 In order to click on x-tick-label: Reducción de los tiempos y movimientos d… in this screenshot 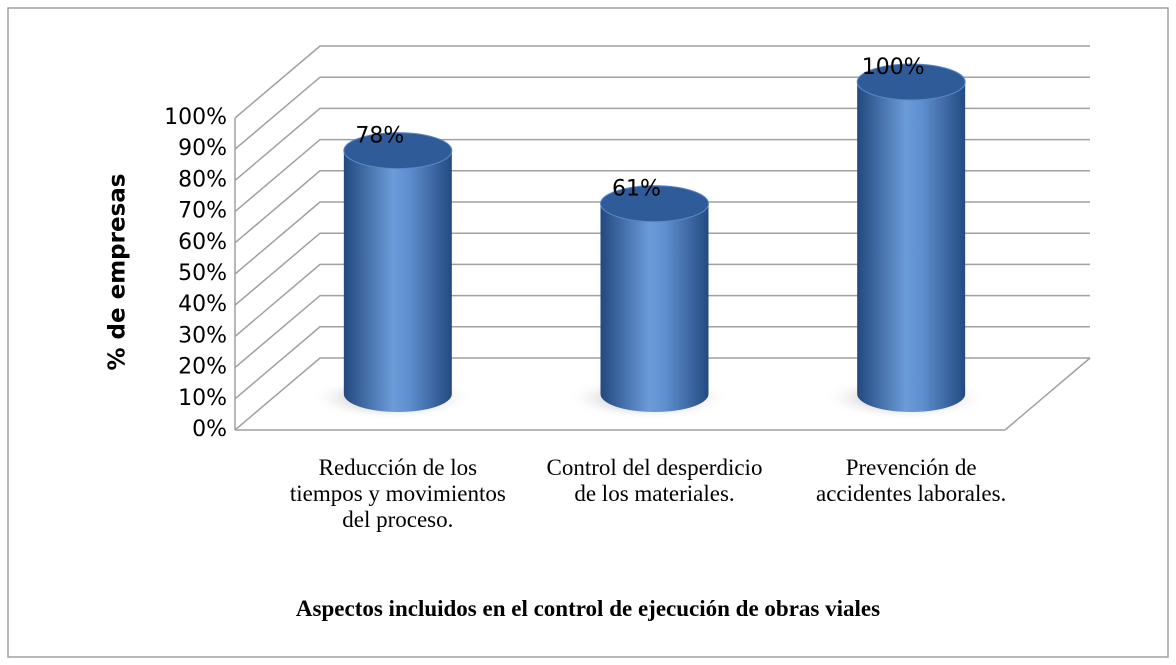, I will do `click(397, 493)`.